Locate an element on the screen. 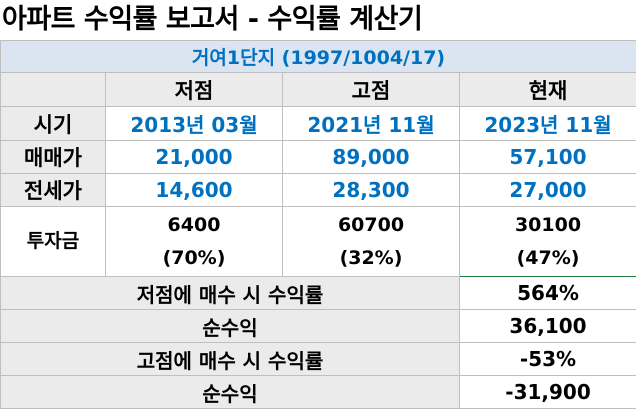 The height and width of the screenshot is (409, 636). summary-label-low-yield: 저점에 매수 시 수익률 is located at coordinates (230, 293).